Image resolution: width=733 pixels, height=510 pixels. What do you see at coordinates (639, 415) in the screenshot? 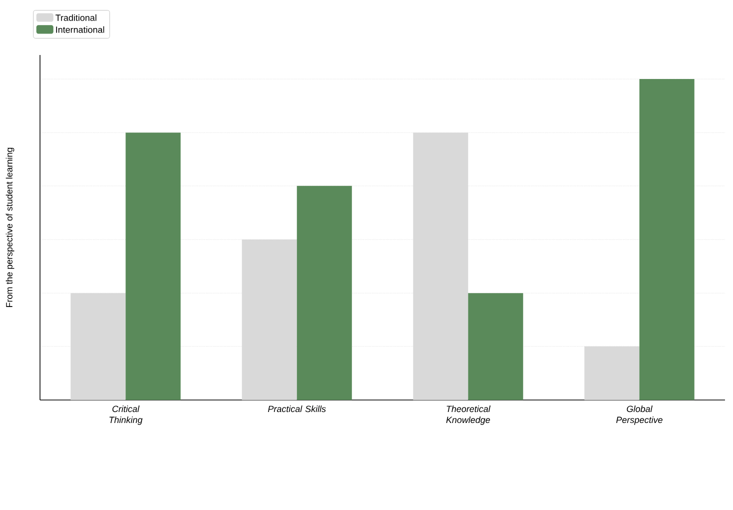
I see `x-tick-label: Global Perspective` at bounding box center [639, 415].